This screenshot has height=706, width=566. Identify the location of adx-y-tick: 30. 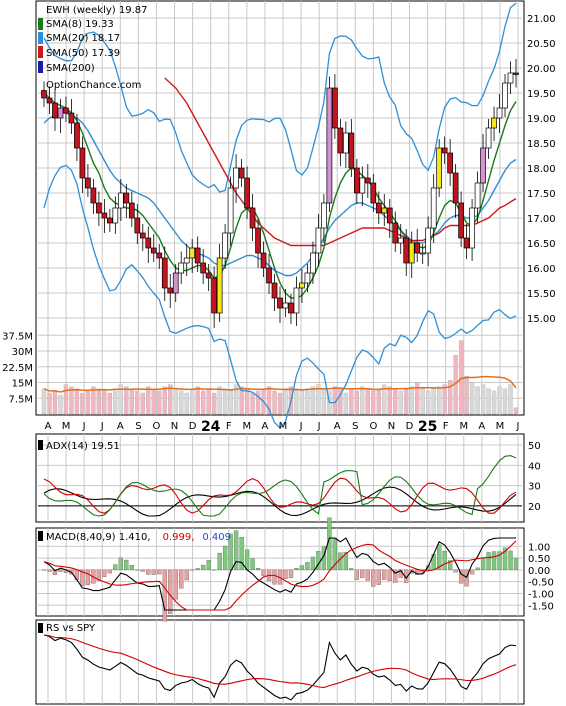
(534, 487).